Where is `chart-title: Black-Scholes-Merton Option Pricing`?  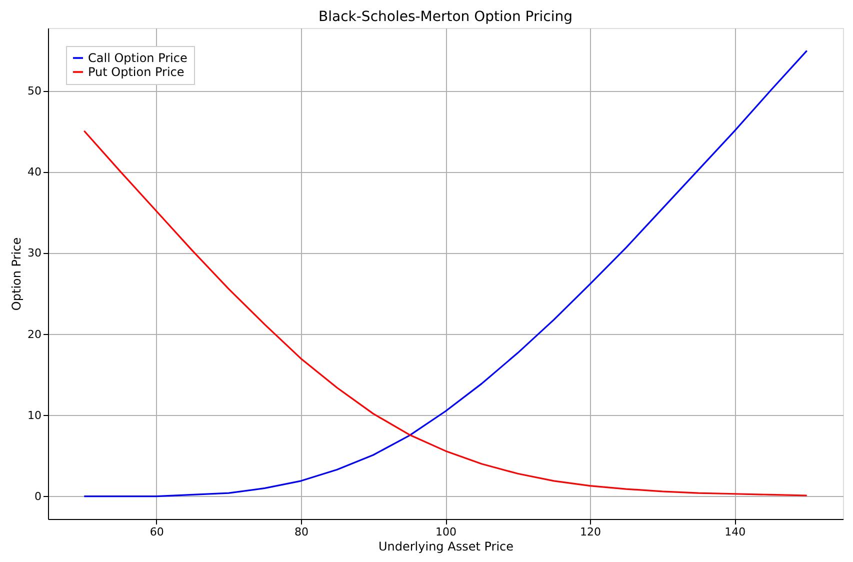
chart-title: Black-Scholes-Merton Option Pricing is located at coordinates (445, 17).